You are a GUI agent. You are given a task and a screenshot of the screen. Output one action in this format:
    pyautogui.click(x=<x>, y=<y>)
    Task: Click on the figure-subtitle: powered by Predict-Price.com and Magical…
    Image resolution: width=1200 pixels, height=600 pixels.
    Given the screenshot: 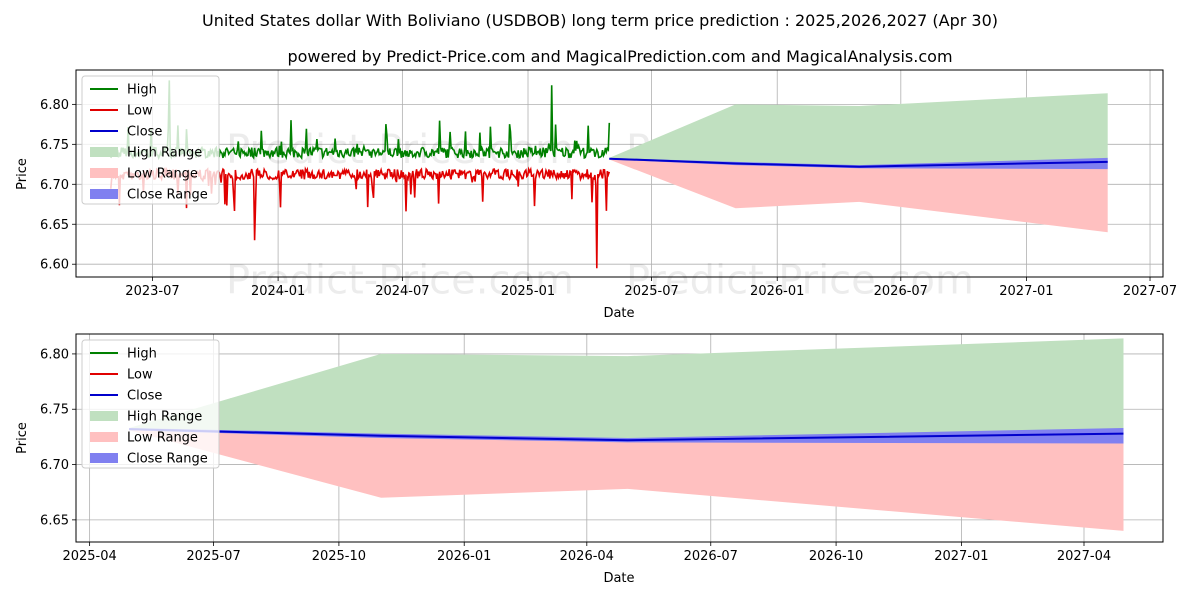 What is the action you would take?
    pyautogui.click(x=619, y=56)
    